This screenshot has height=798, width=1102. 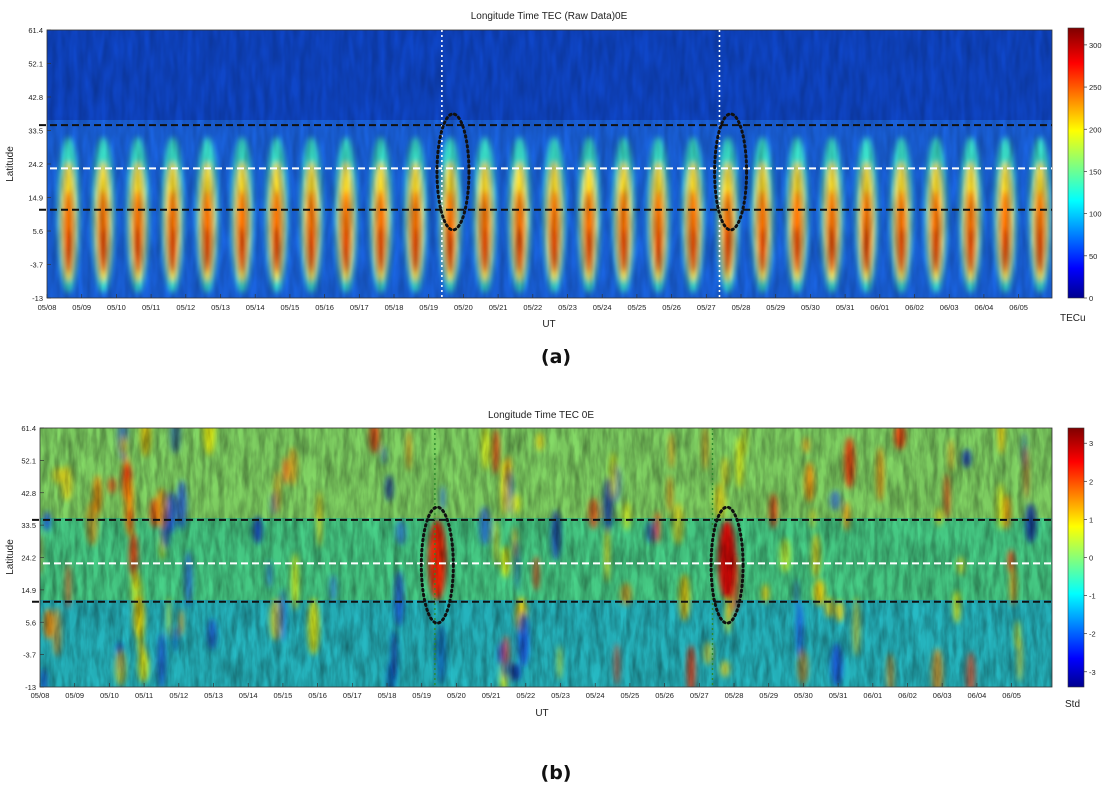 I want to click on colorbar-tick: 50, so click(x=1090, y=256).